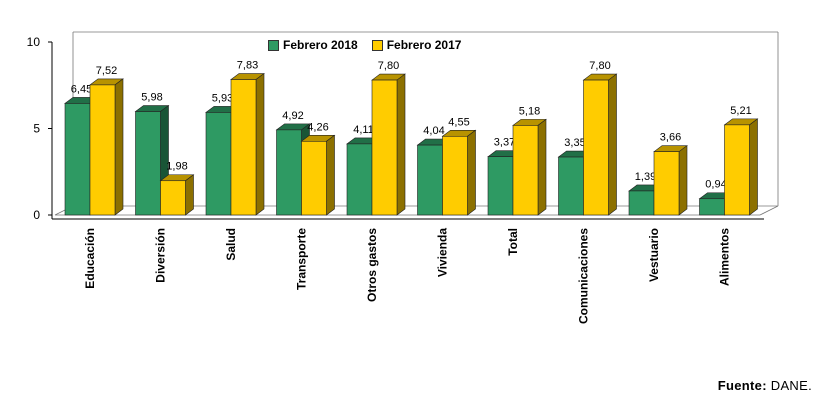 Image resolution: width=818 pixels, height=400 pixels. I want to click on y-tick-label: 10, so click(34, 42).